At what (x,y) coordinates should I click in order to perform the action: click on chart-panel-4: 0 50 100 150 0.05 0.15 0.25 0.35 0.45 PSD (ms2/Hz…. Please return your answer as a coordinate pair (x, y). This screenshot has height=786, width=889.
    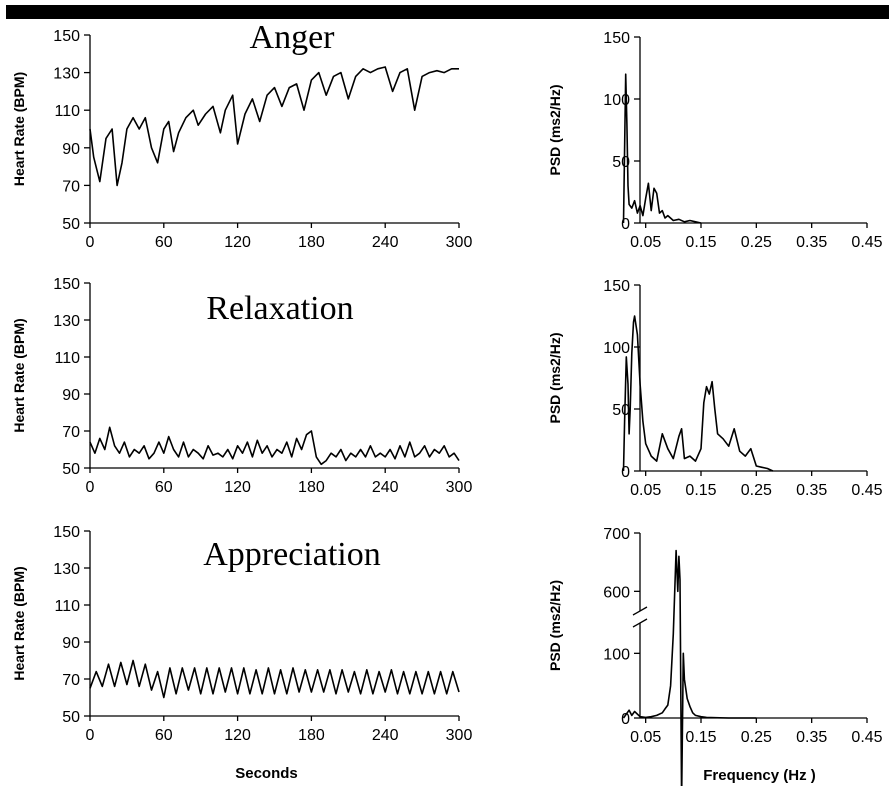
    Looking at the image, I should click on (715, 388).